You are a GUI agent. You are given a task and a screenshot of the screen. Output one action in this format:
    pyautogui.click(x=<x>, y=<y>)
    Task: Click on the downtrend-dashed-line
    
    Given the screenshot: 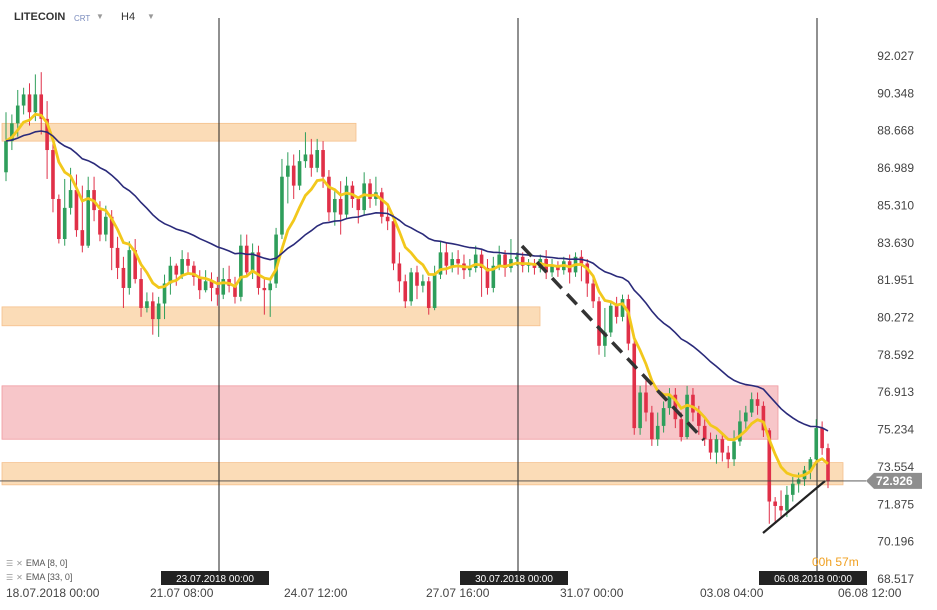 What is the action you would take?
    pyautogui.click(x=613, y=343)
    